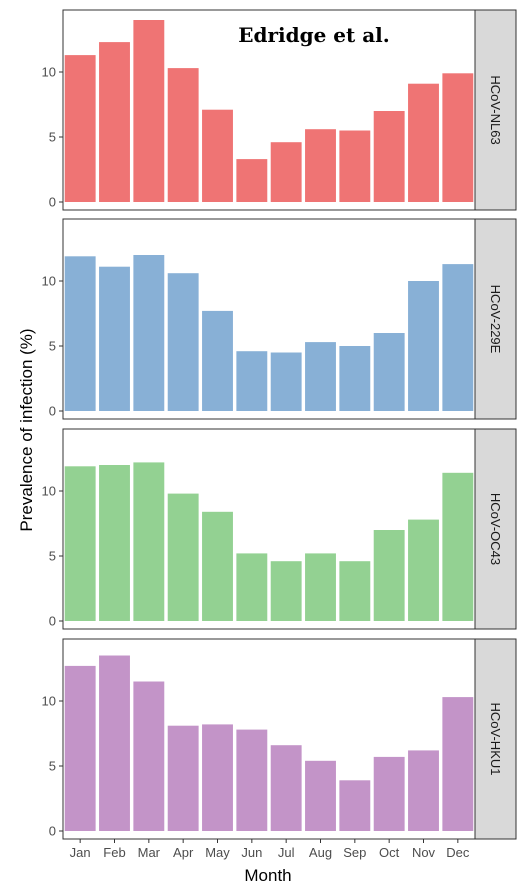 This screenshot has width=525, height=890. Describe the element at coordinates (458, 852) in the screenshot. I see `x-tick-label: Dec` at that location.